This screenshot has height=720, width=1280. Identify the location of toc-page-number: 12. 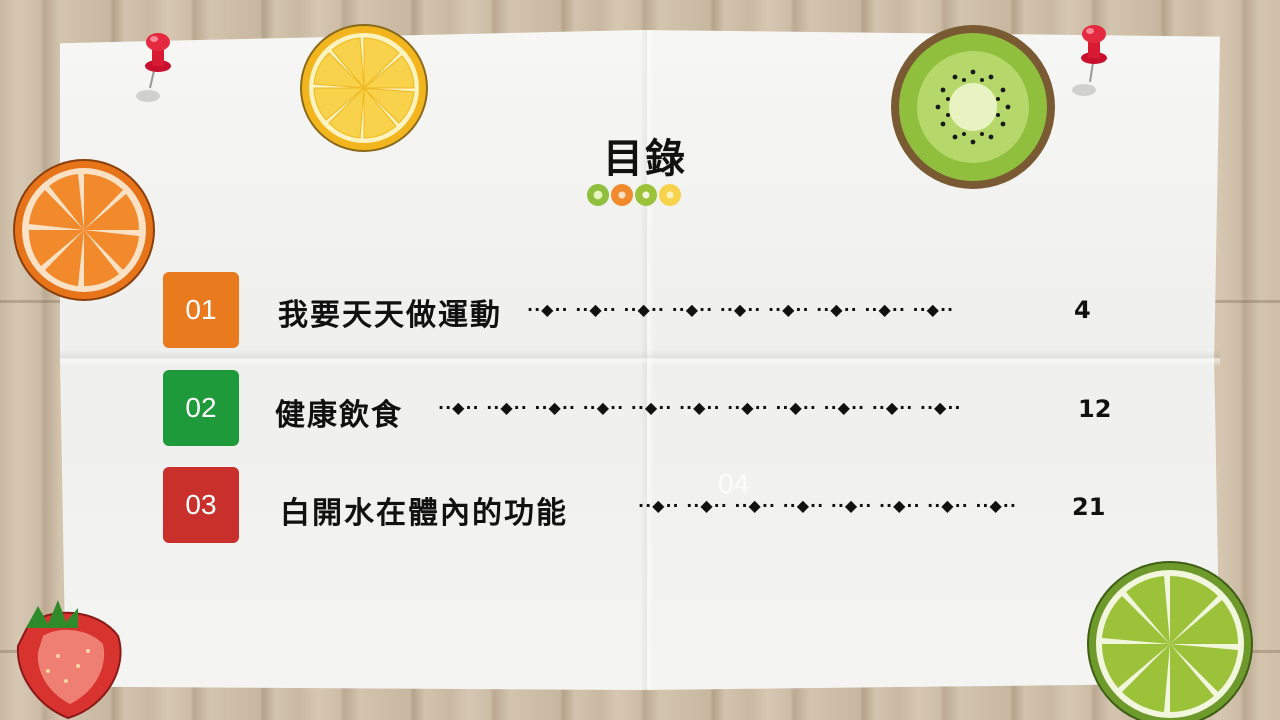
(1095, 409).